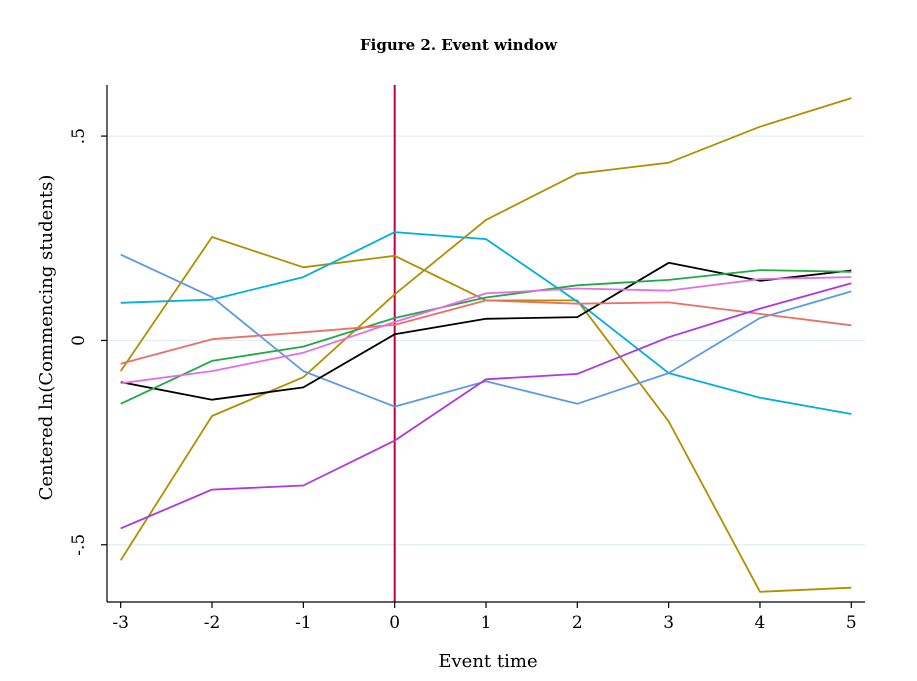 The image size is (917, 681). I want to click on x-tick-label: 5, so click(851, 623).